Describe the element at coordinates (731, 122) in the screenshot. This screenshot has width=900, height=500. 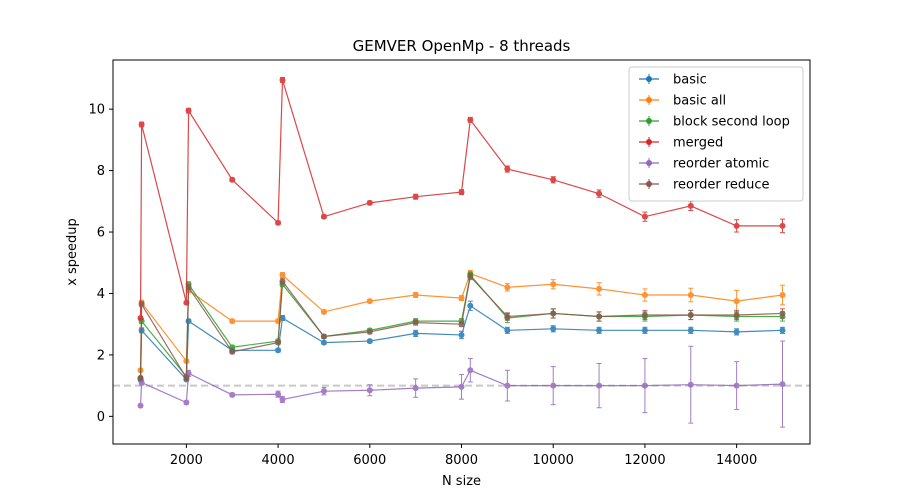
I see `legend-label: block second loop` at that location.